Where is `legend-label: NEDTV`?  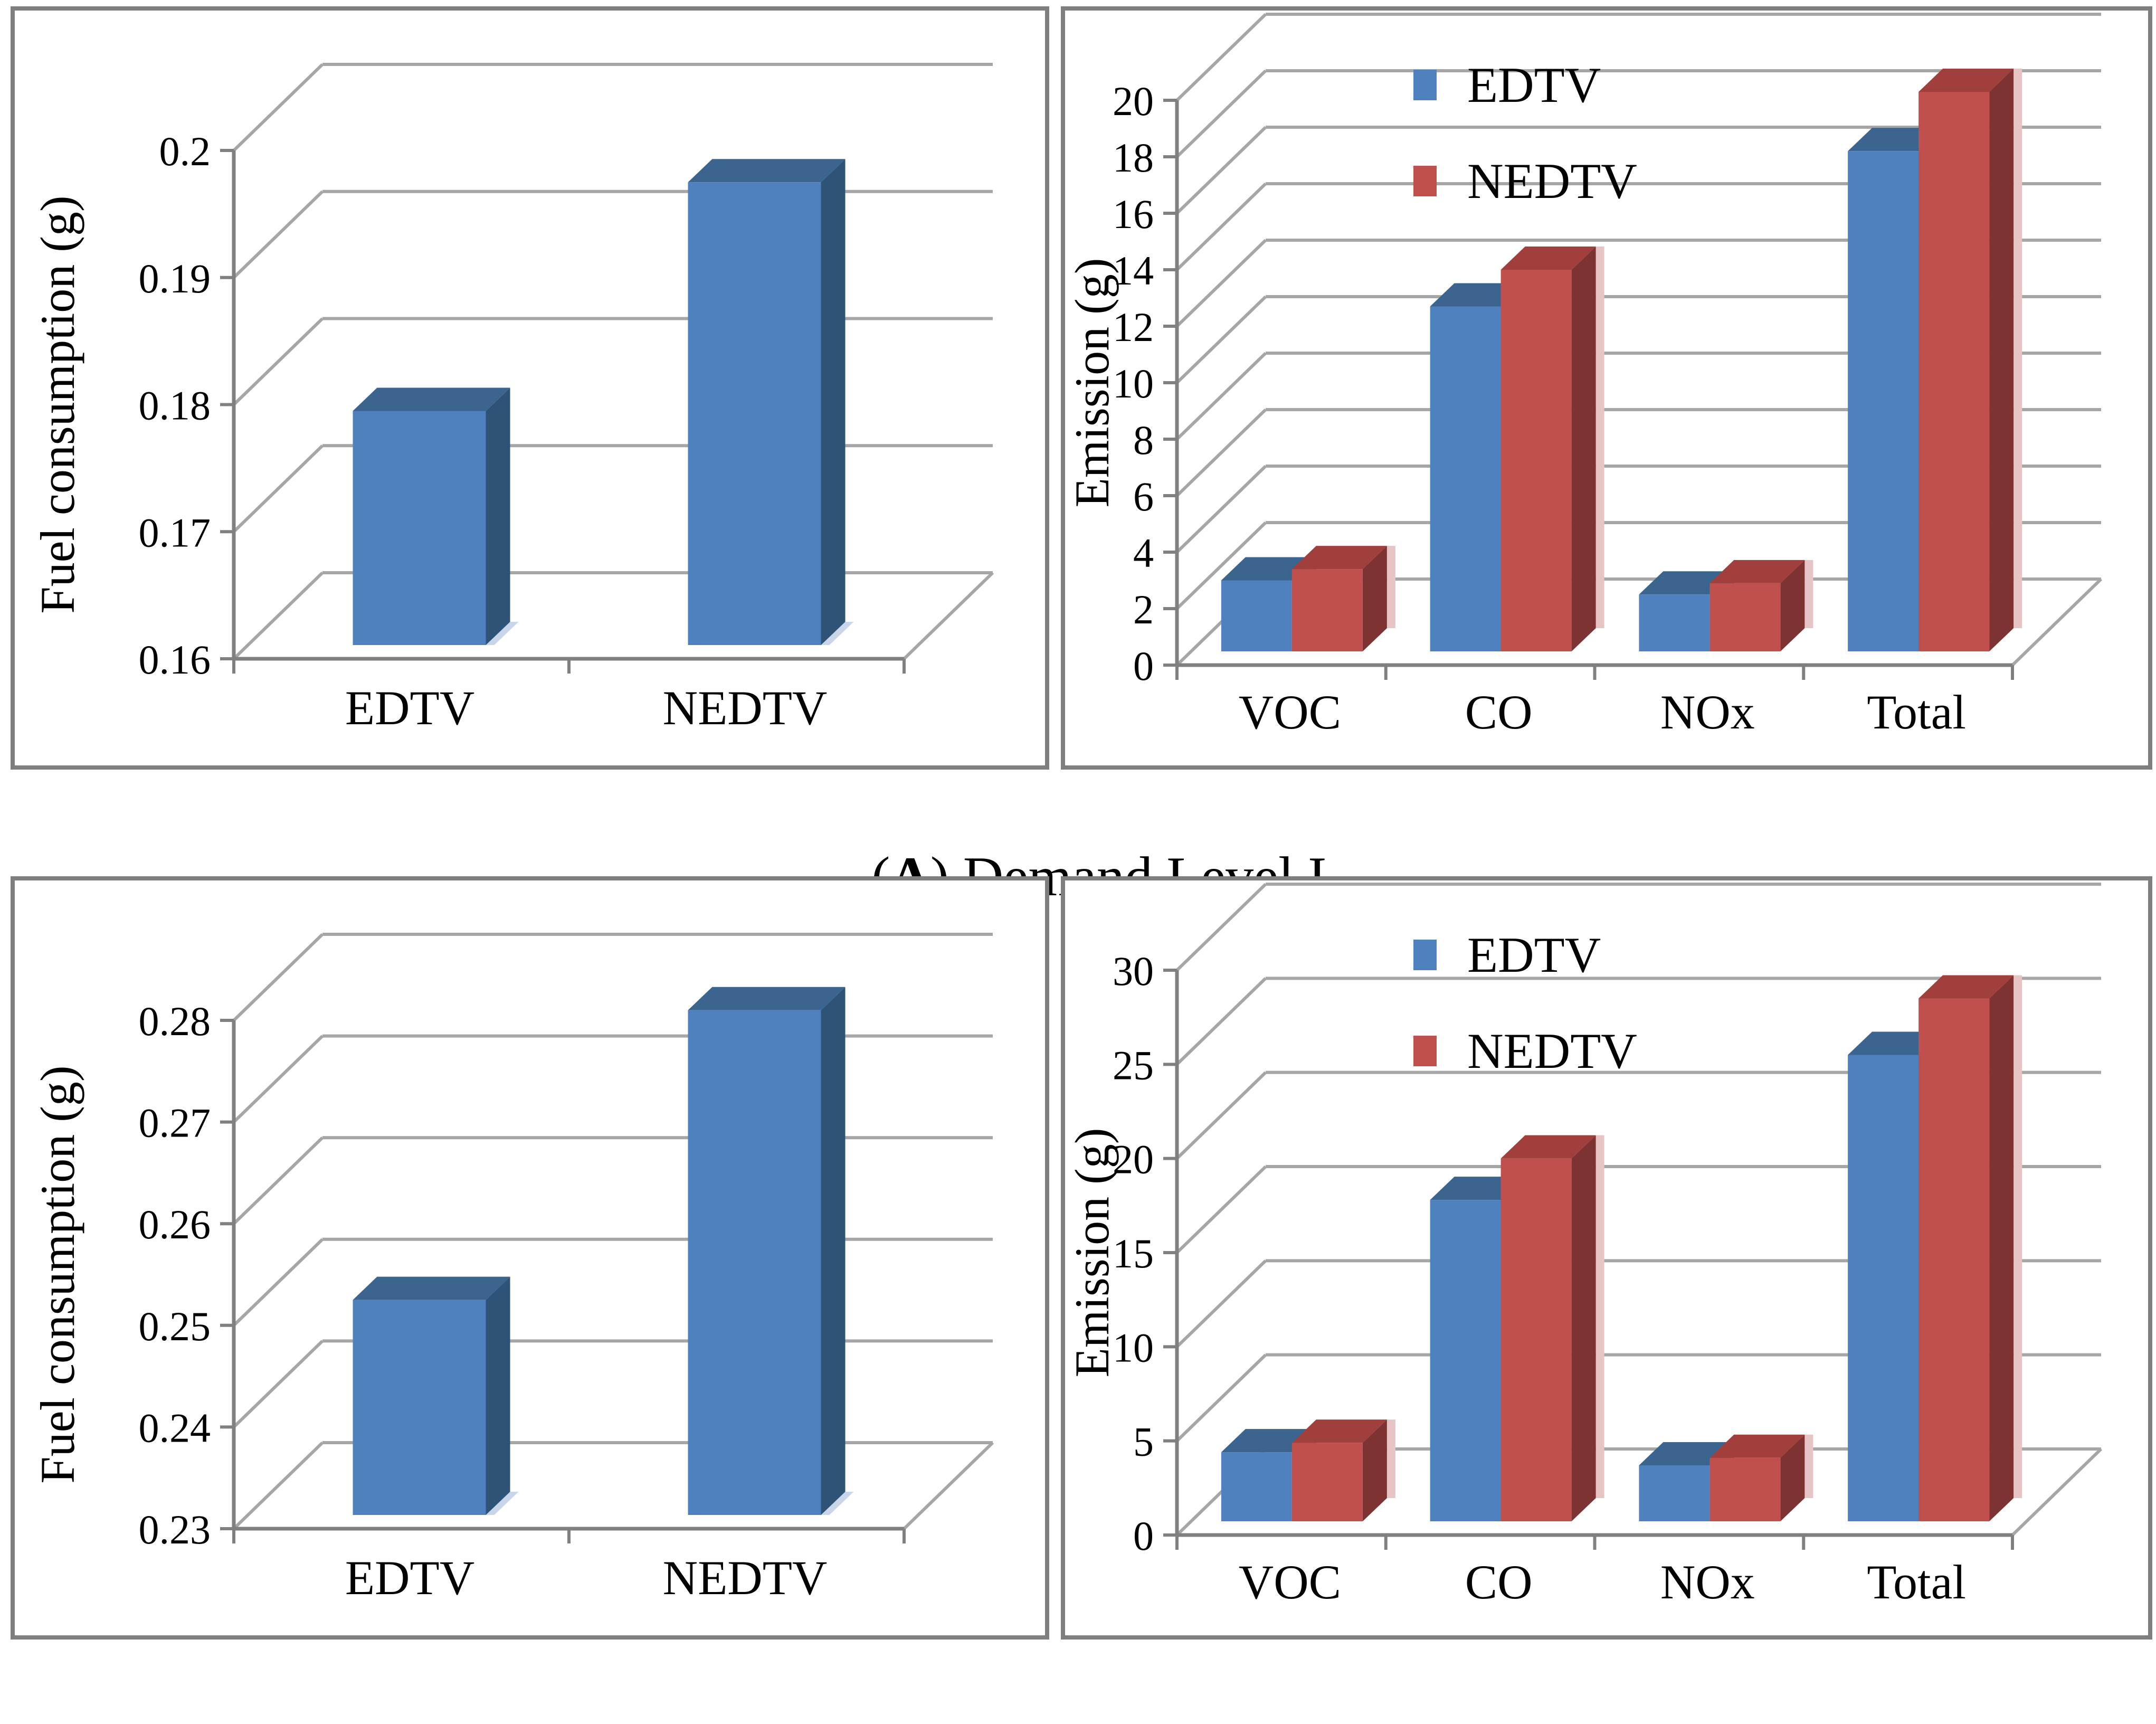 legend-label: NEDTV is located at coordinates (1552, 181).